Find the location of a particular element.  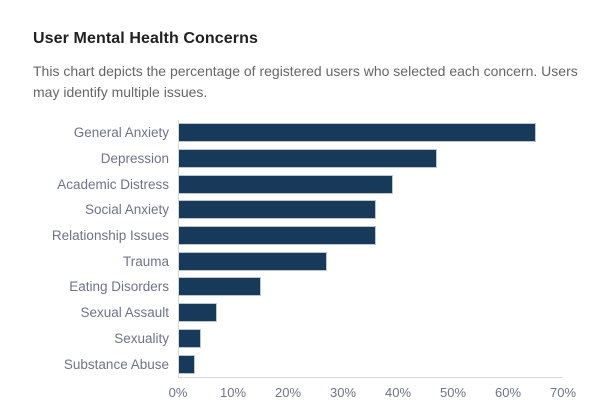

x-tick-label: 70% is located at coordinates (563, 392).